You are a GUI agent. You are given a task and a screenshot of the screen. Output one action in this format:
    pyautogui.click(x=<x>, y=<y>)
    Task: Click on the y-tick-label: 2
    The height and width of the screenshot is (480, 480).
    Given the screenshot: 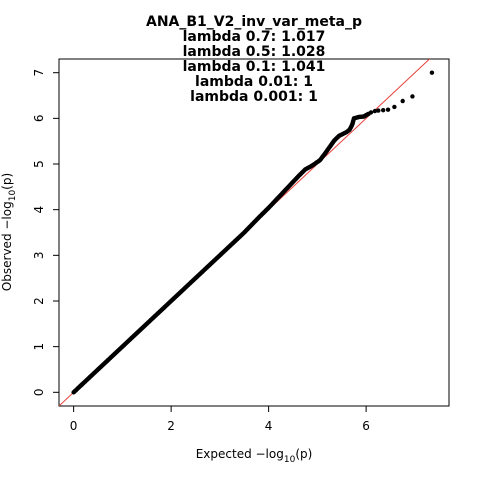 What is the action you would take?
    pyautogui.click(x=39, y=301)
    